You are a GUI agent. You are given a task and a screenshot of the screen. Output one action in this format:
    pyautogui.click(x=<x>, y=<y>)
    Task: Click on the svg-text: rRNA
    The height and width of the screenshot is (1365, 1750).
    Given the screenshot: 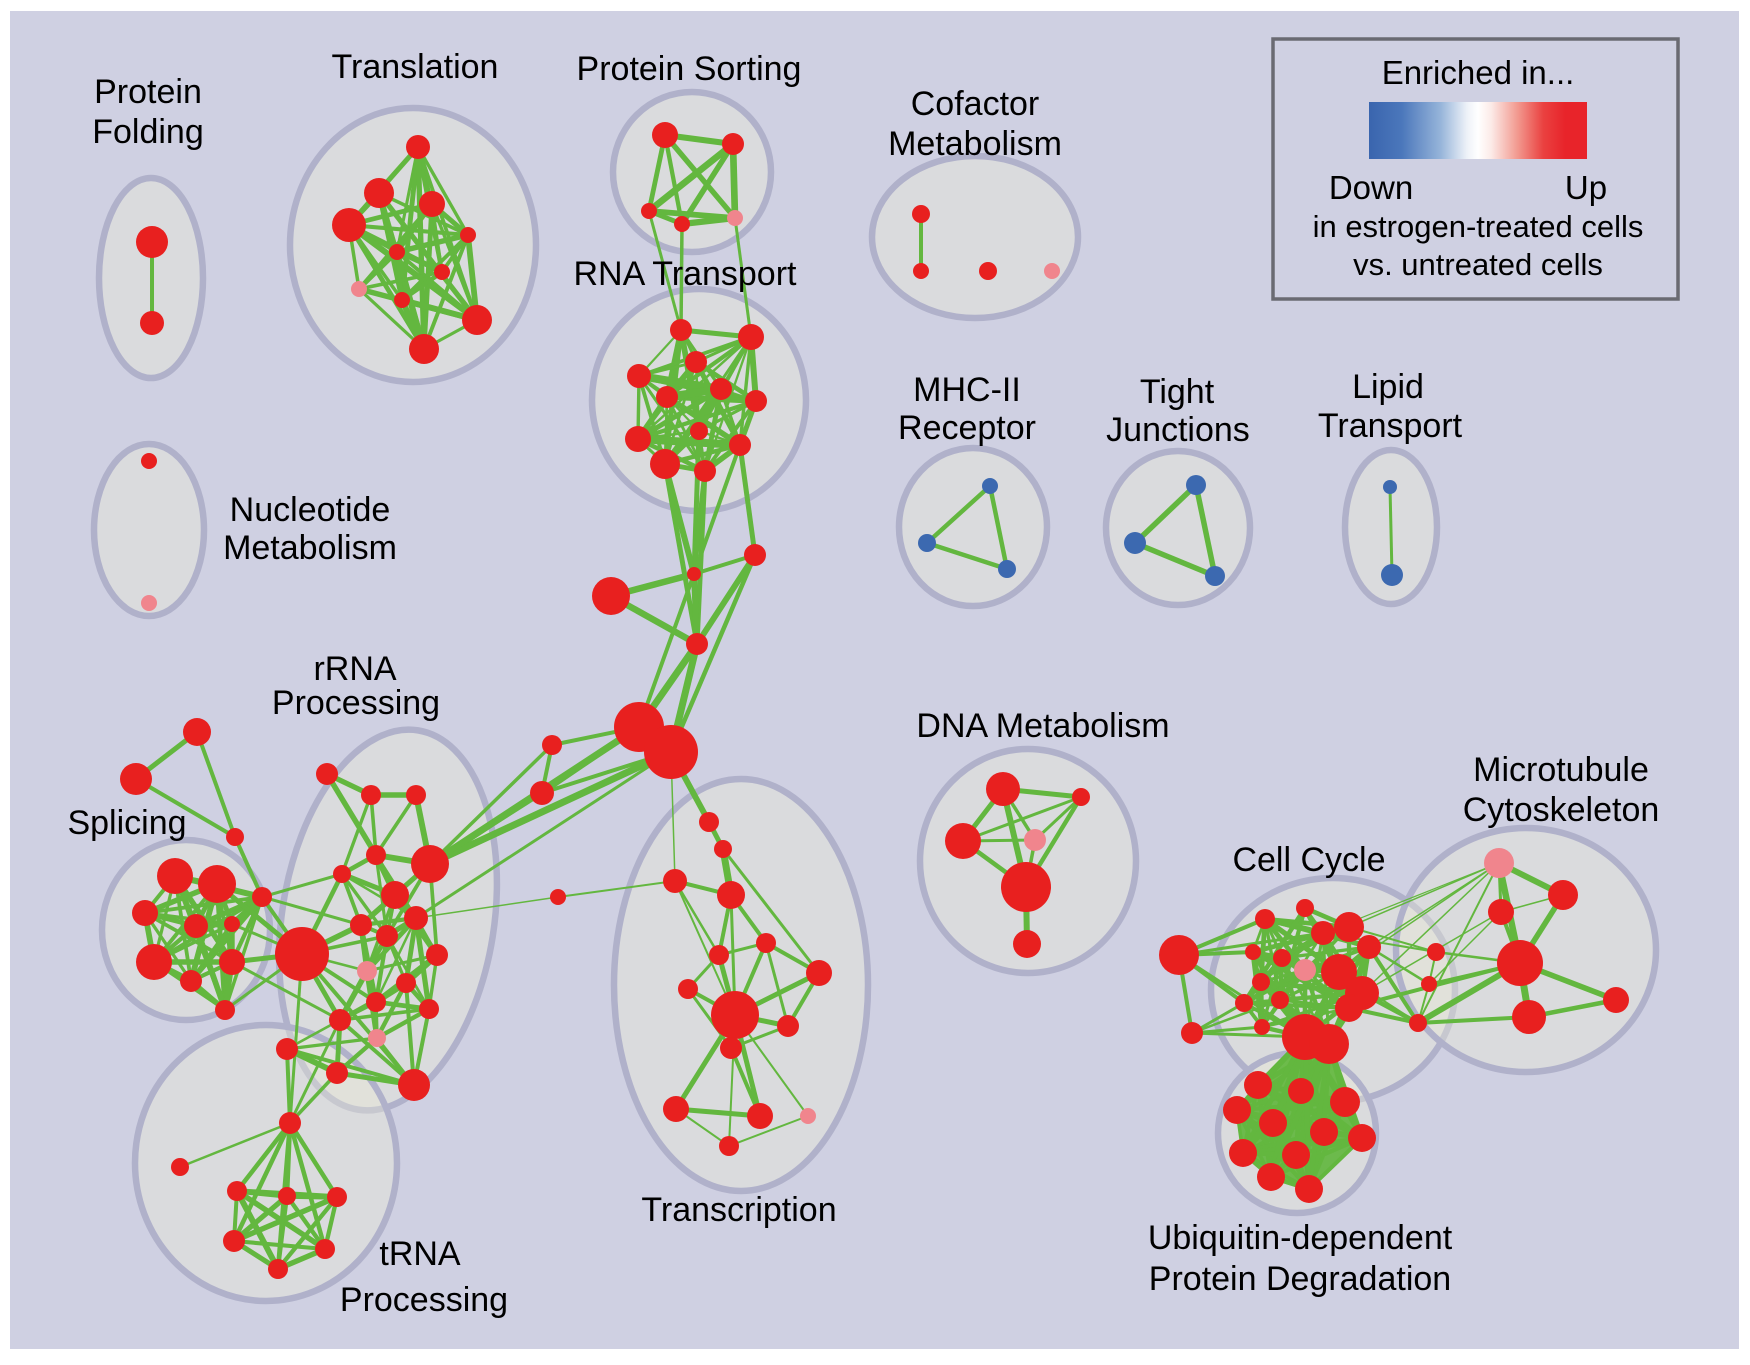 What is the action you would take?
    pyautogui.click(x=354, y=669)
    